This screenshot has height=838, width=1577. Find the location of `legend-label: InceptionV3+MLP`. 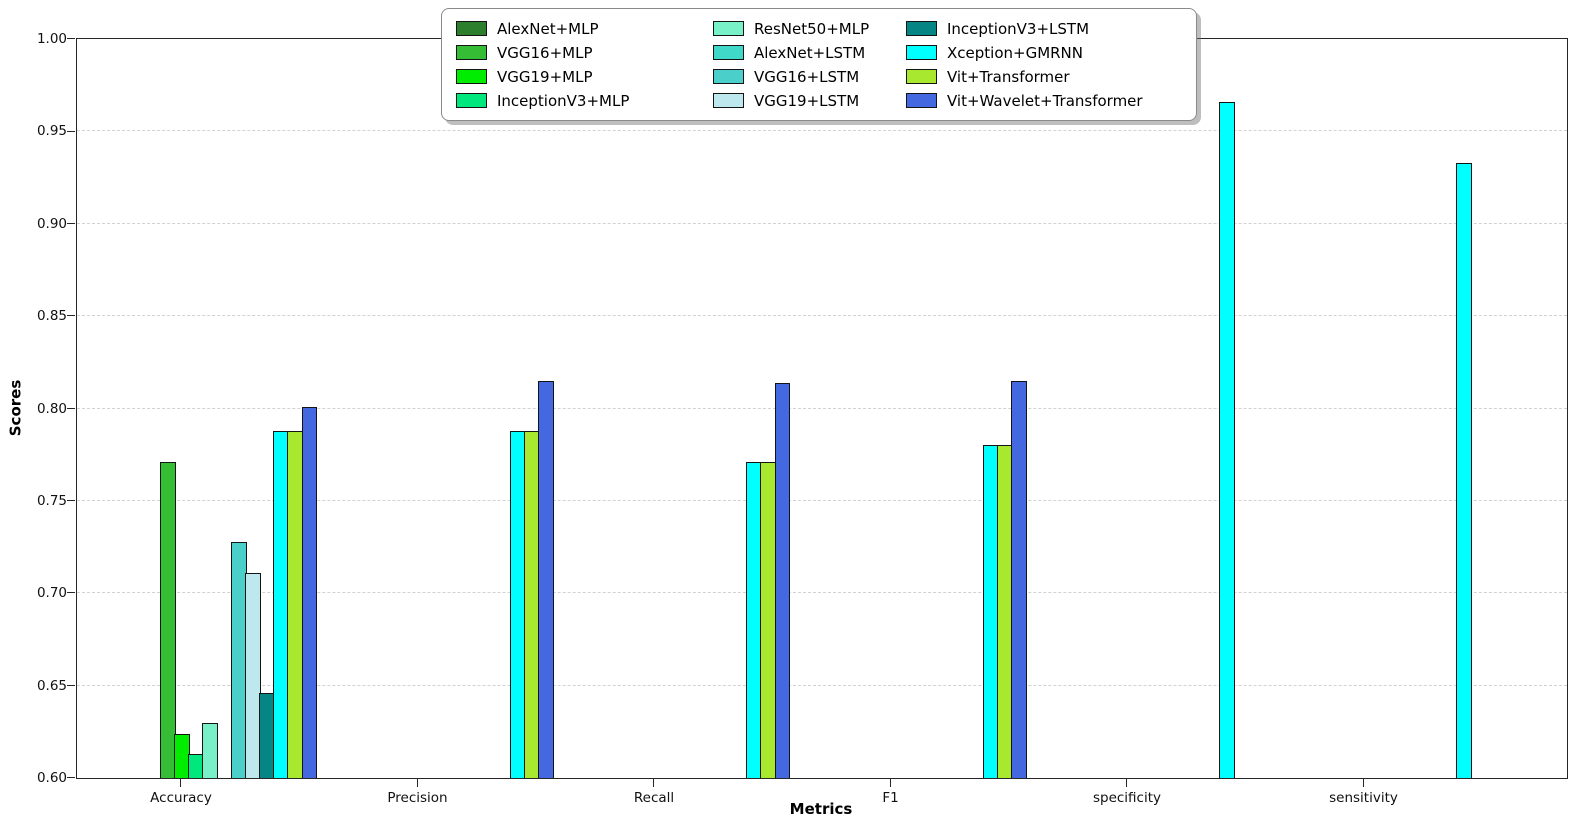

legend-label: InceptionV3+MLP is located at coordinates (563, 100).